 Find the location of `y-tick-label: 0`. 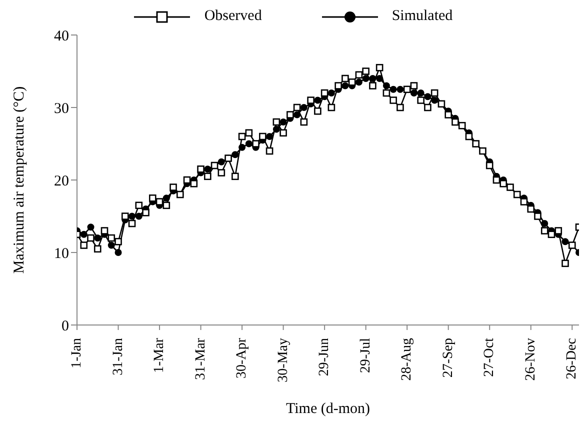

y-tick-label: 0 is located at coordinates (65, 326).